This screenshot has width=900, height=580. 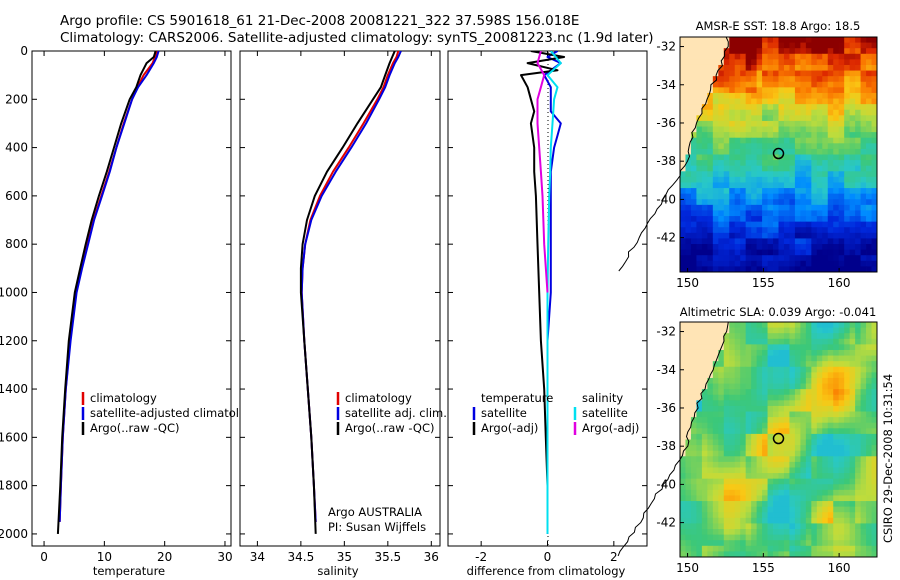 What do you see at coordinates (301, 557) in the screenshot?
I see `x-tick-label: 34.5` at bounding box center [301, 557].